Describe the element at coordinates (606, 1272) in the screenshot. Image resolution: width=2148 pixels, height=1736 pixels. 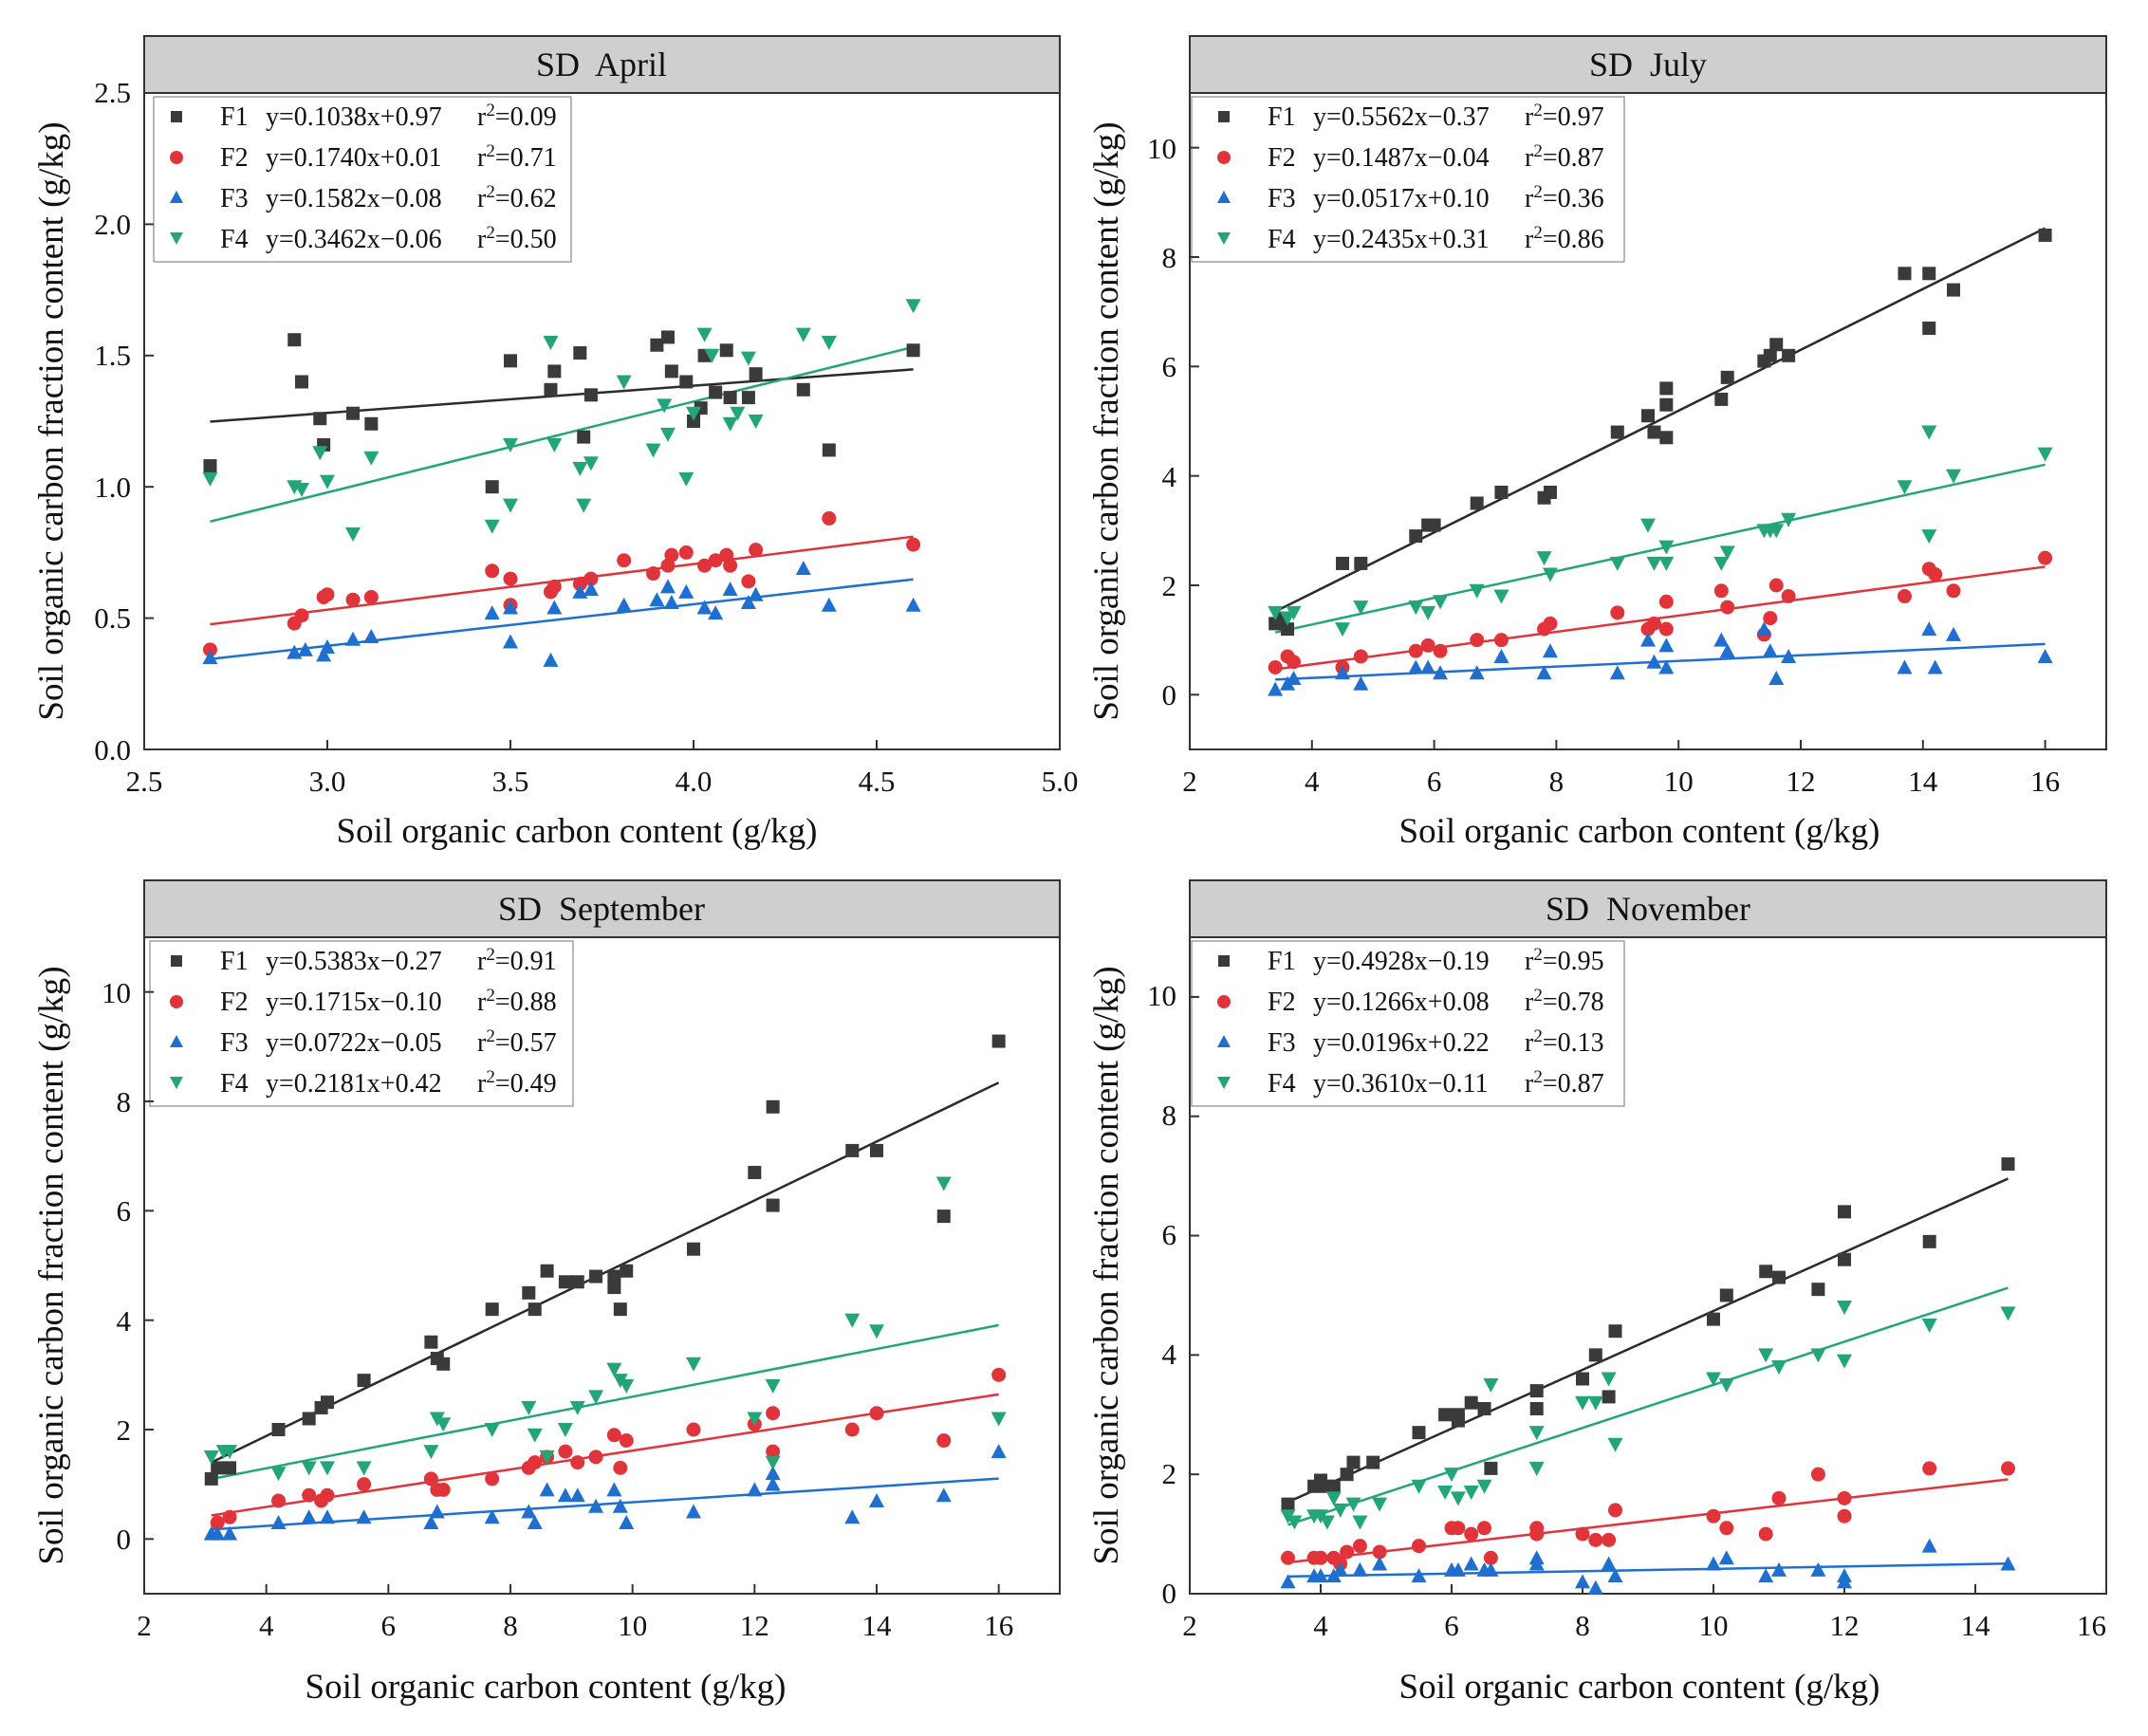
I see `panel-september-fit-line-f1` at that location.